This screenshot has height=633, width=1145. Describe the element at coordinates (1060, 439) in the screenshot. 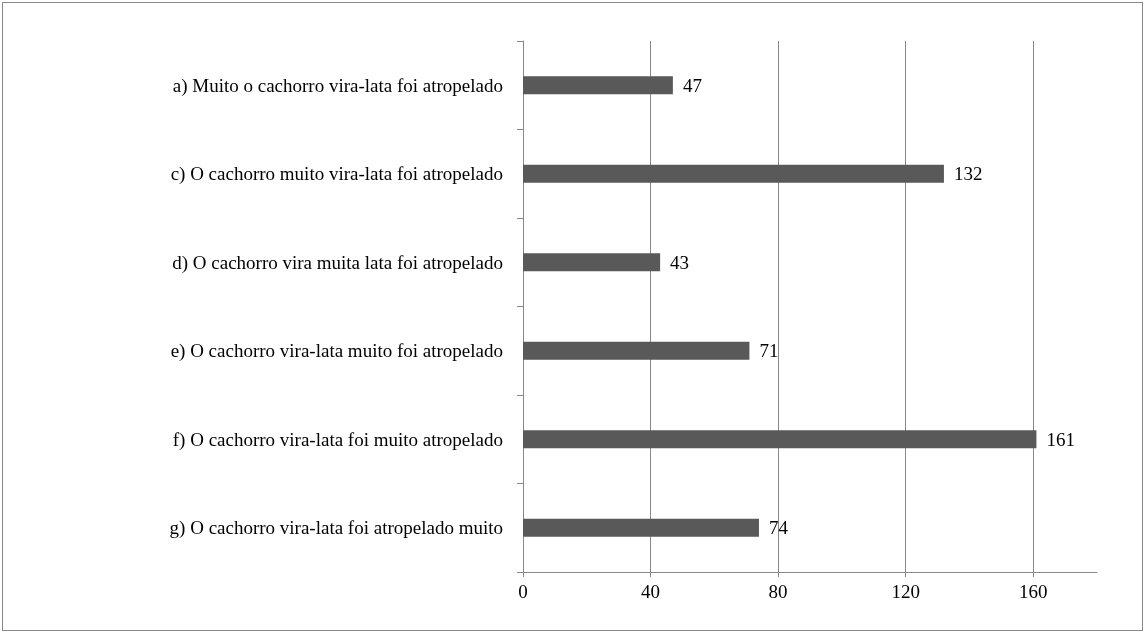

I see `data-label: 161` at that location.